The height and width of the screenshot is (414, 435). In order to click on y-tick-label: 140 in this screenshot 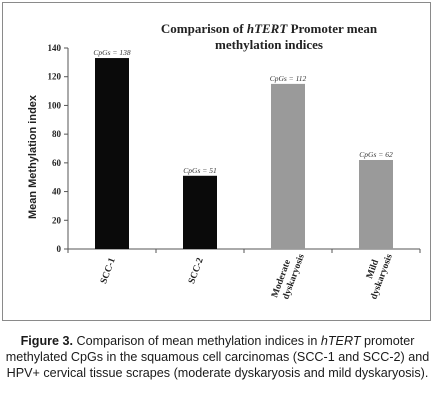, I will do `click(55, 48)`.